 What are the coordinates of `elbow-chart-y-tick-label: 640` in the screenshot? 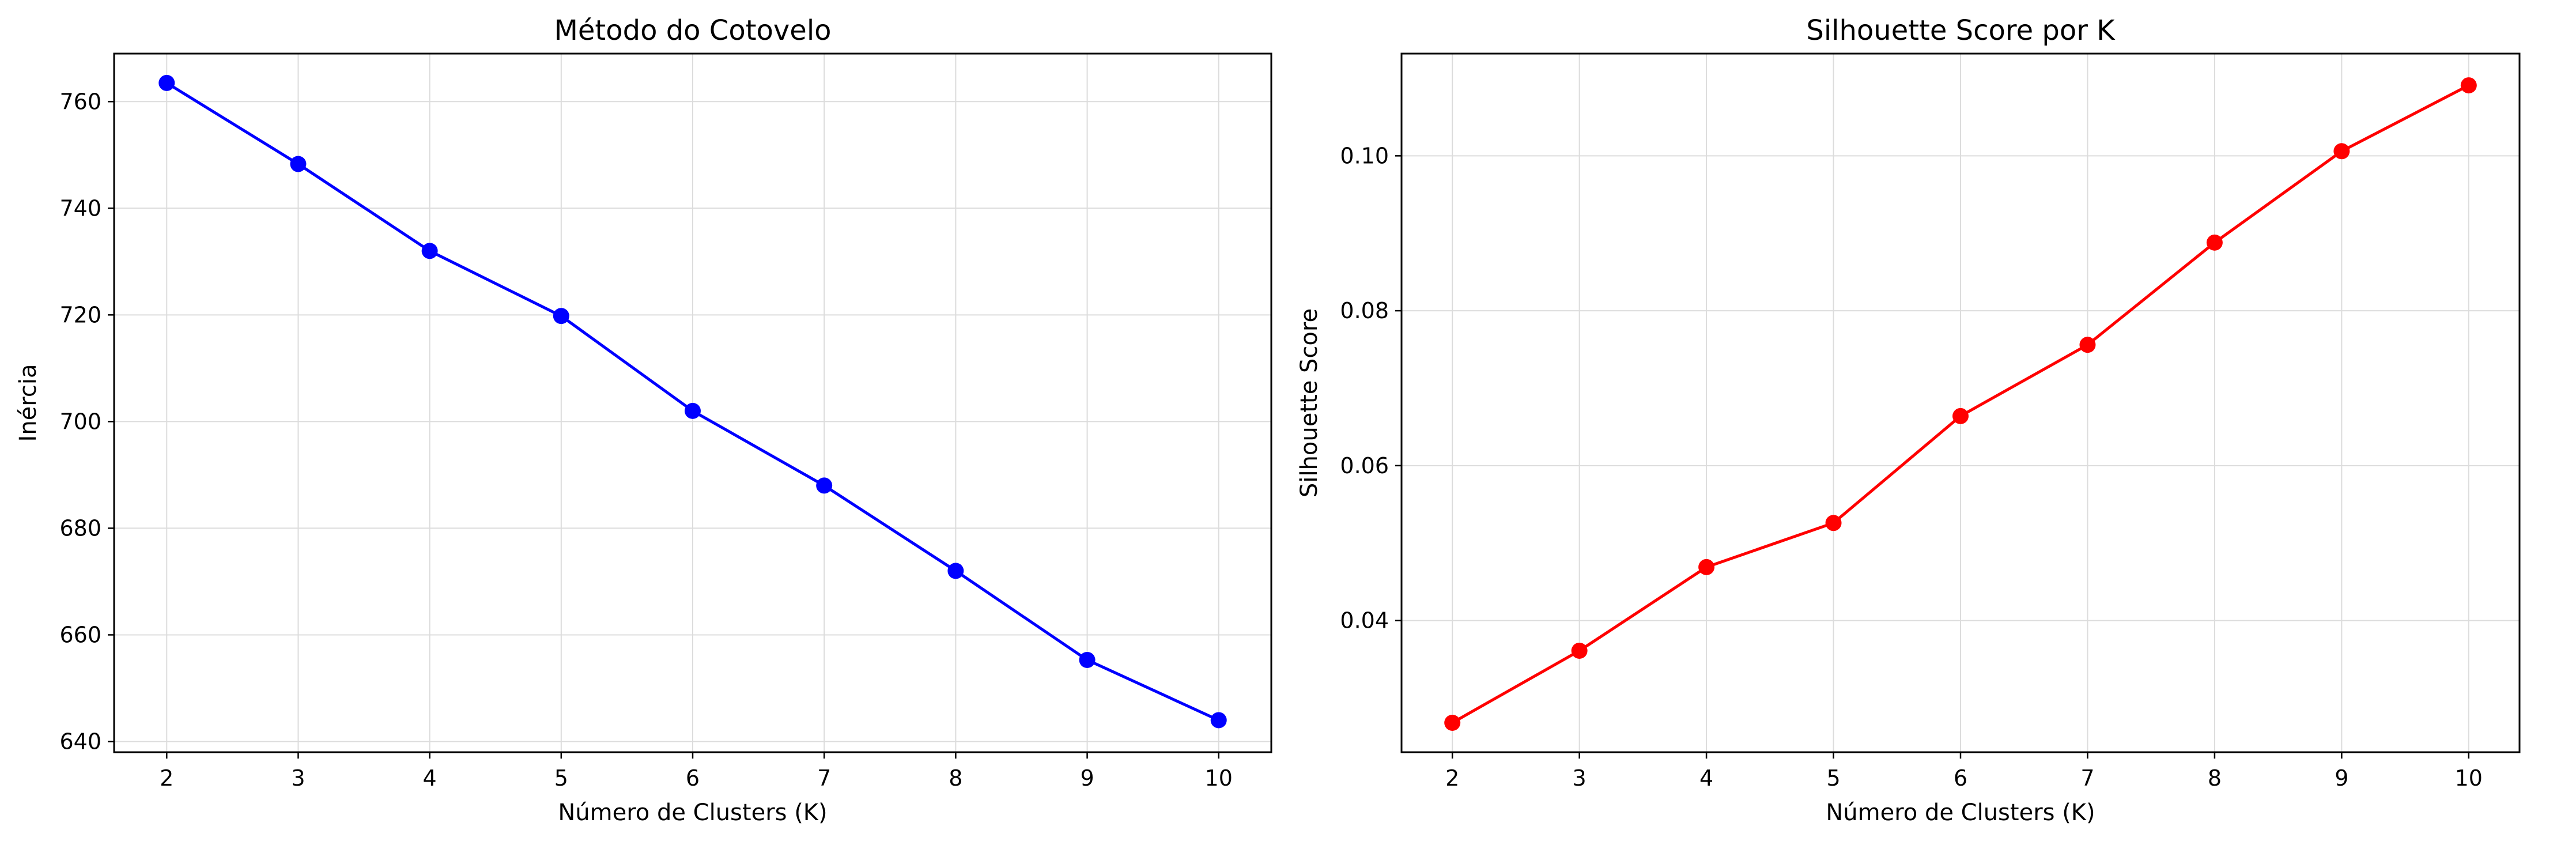 It's located at (80, 741).